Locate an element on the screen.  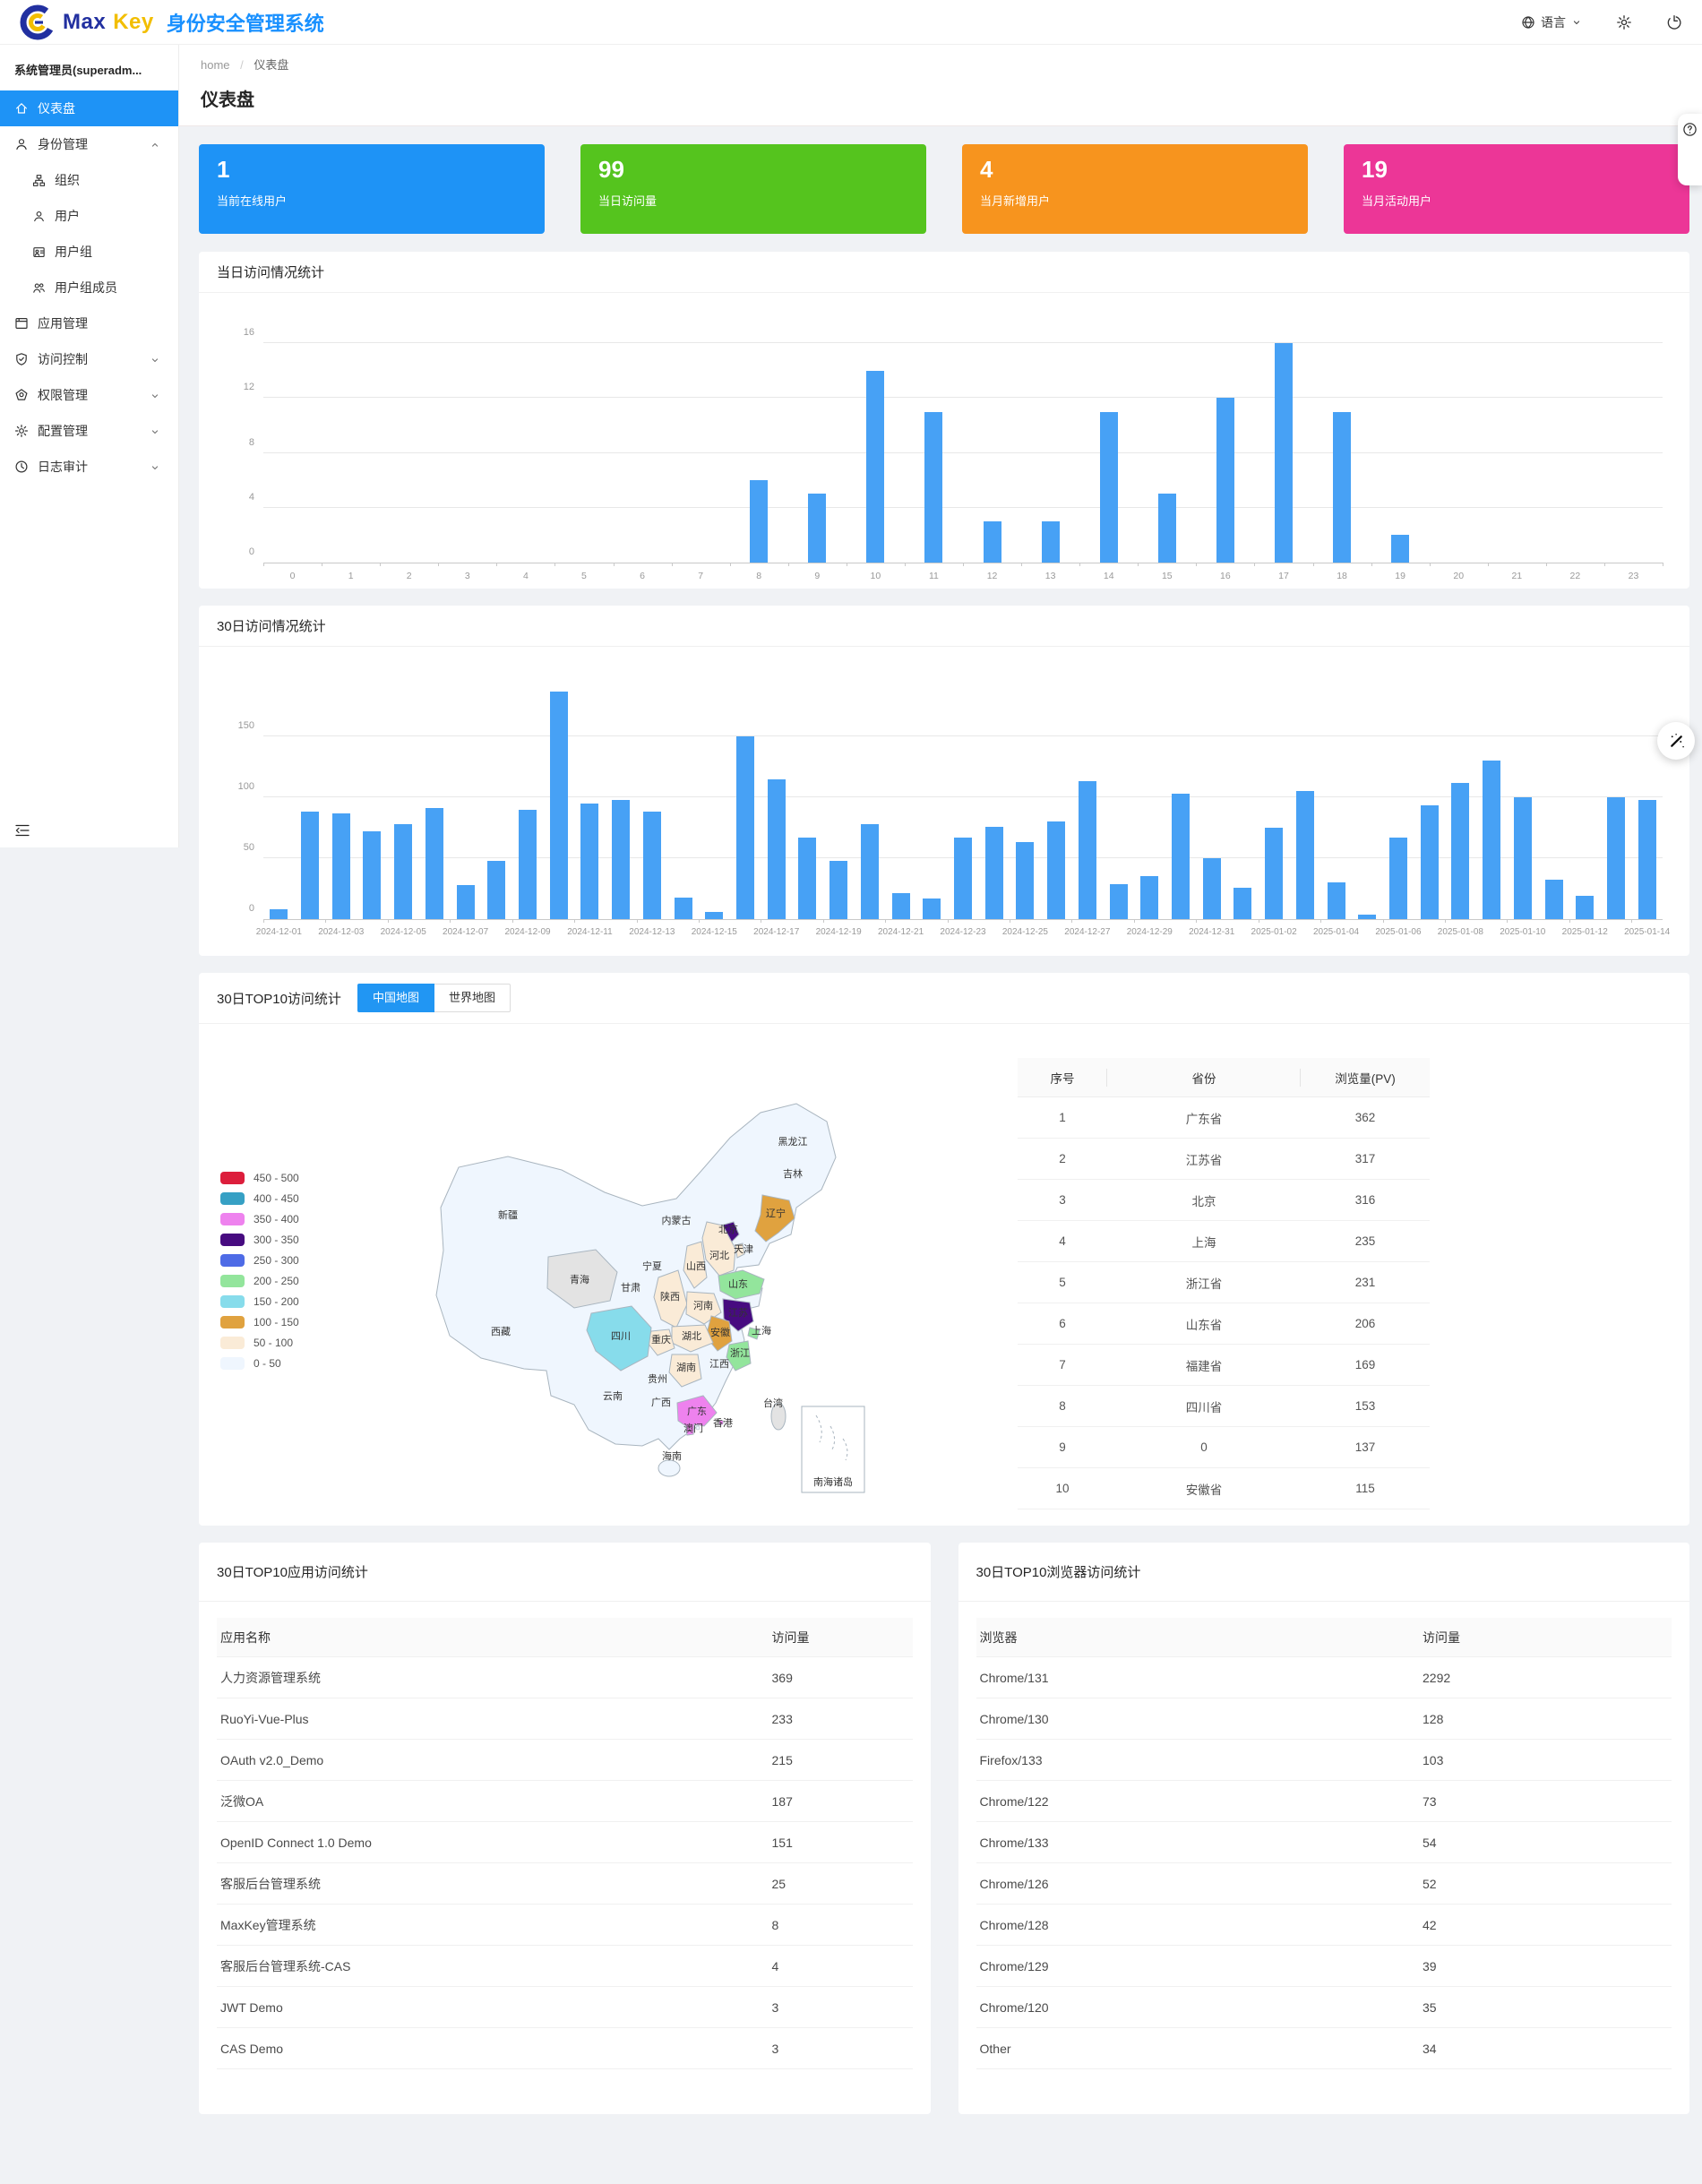
tab-world-map: 世界地图 is located at coordinates (472, 998).